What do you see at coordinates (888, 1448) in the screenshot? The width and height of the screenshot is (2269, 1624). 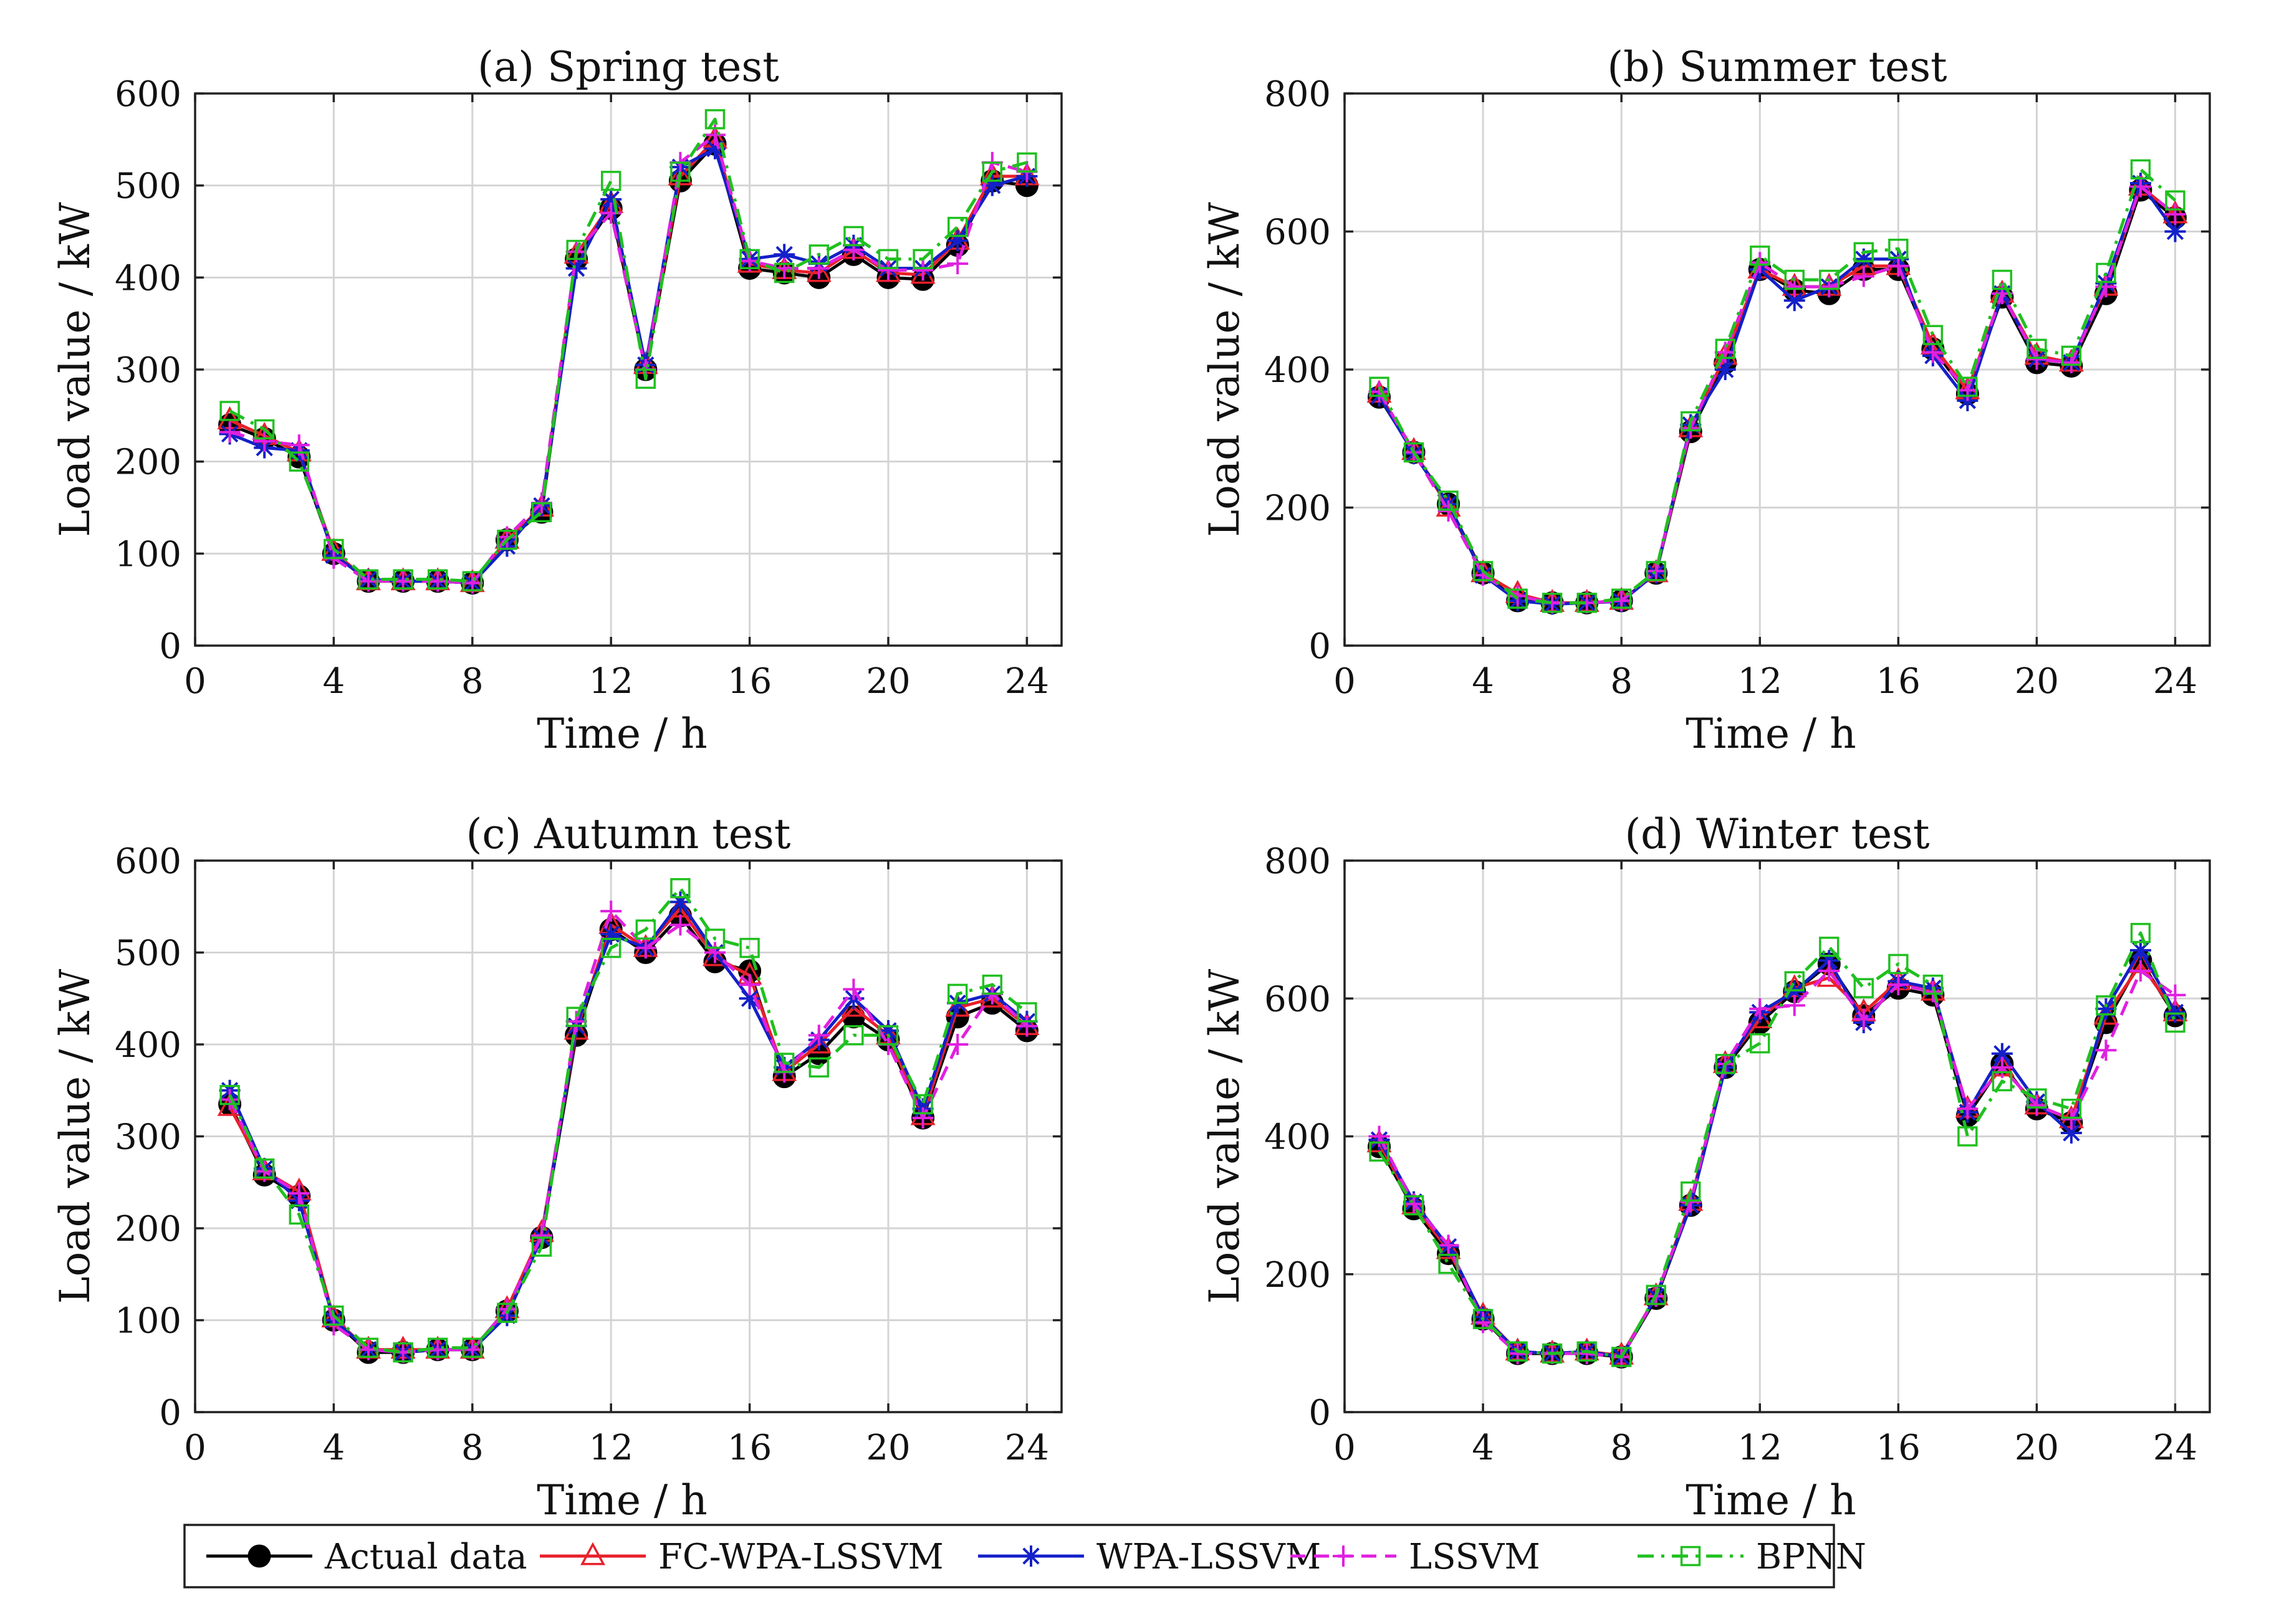 I see `x-tick-label: 20` at bounding box center [888, 1448].